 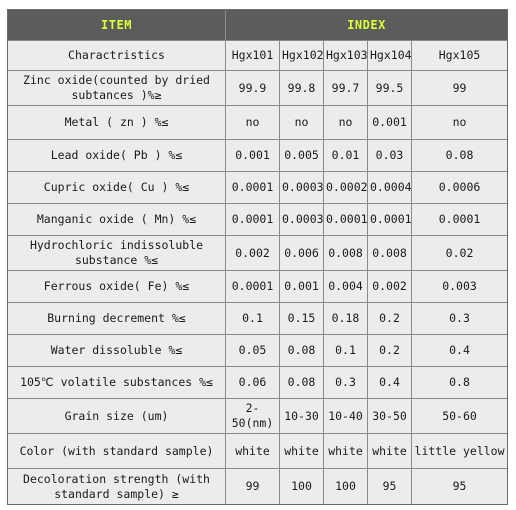 I want to click on table-cell: 0.003, so click(x=460, y=287).